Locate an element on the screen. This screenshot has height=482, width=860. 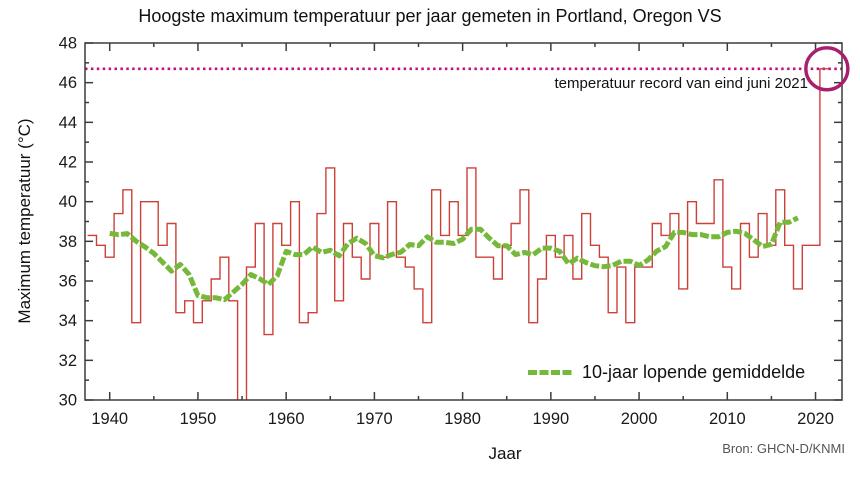
x-tick-label: 1980 is located at coordinates (462, 419).